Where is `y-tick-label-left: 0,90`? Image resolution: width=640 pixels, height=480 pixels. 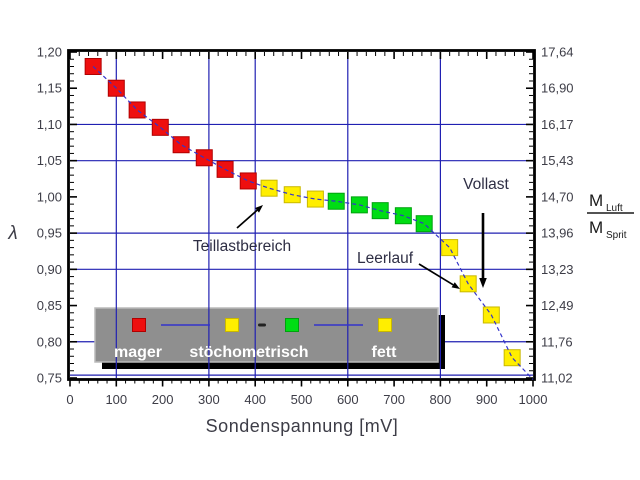 y-tick-label-left: 0,90 is located at coordinates (49, 269).